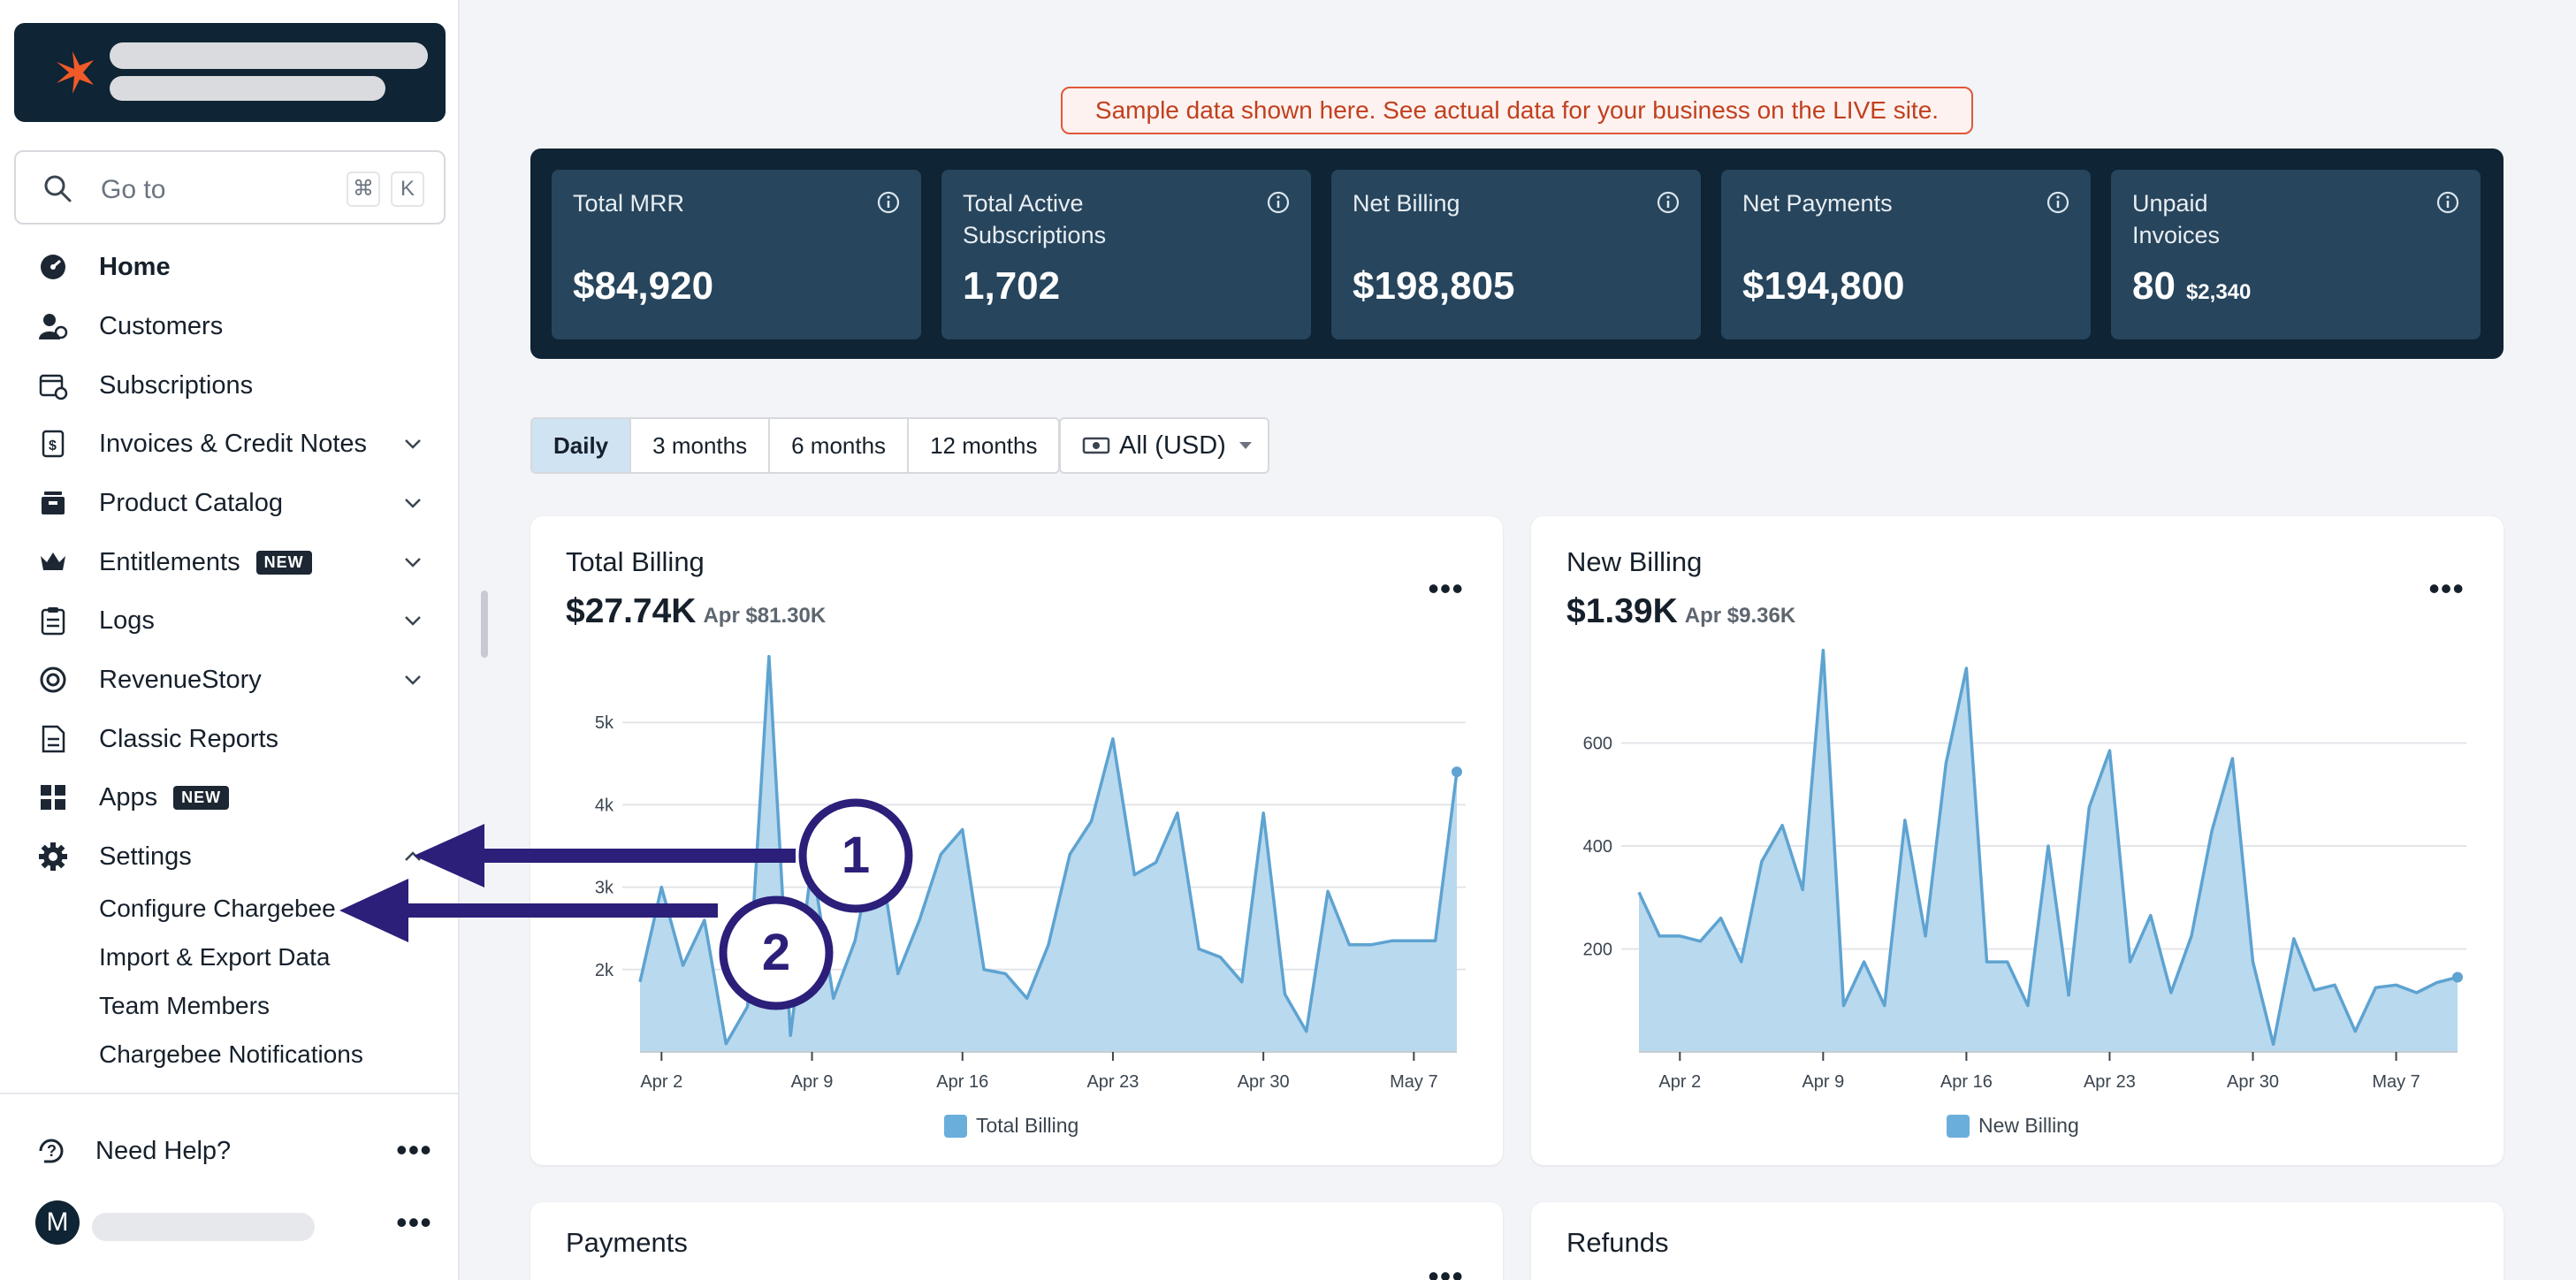 This screenshot has height=1280, width=2576. What do you see at coordinates (2396, 1082) in the screenshot?
I see `x-tick-label: May 7` at bounding box center [2396, 1082].